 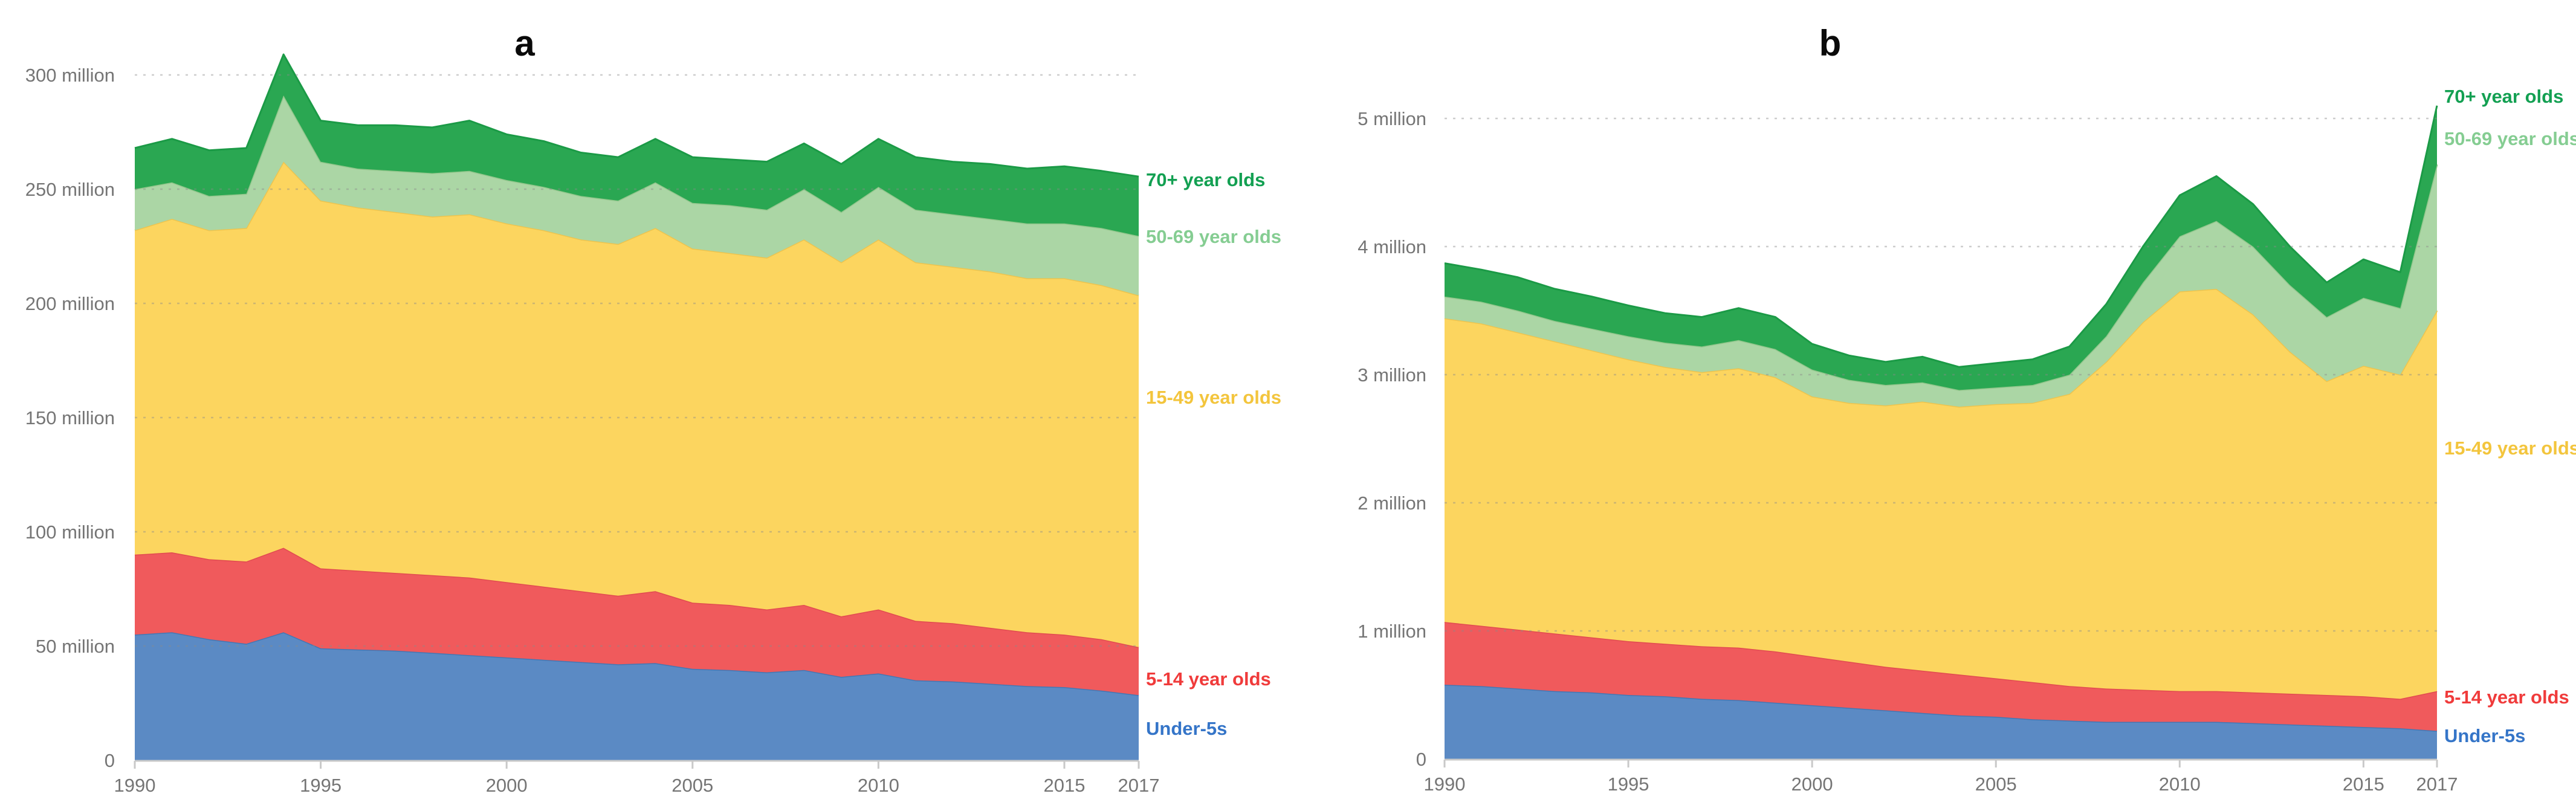 What do you see at coordinates (1392, 246) in the screenshot?
I see `y-axis-label: 4 million` at bounding box center [1392, 246].